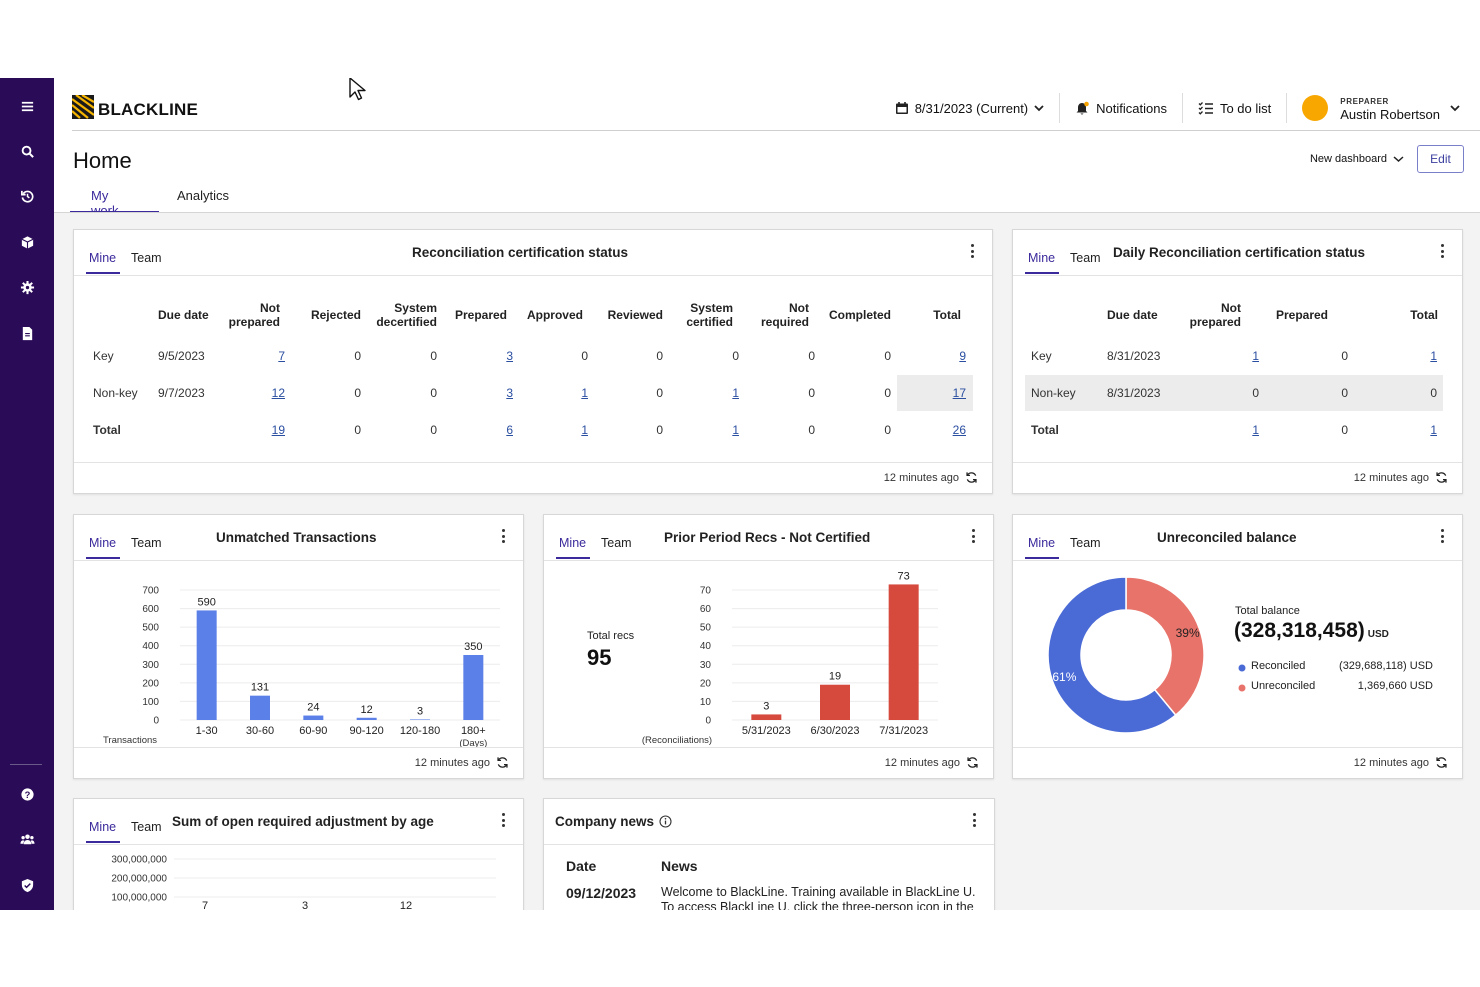 The image size is (1480, 987). Describe the element at coordinates (1348, 159) in the screenshot. I see `new-dashboard-label: New dashboard` at that location.